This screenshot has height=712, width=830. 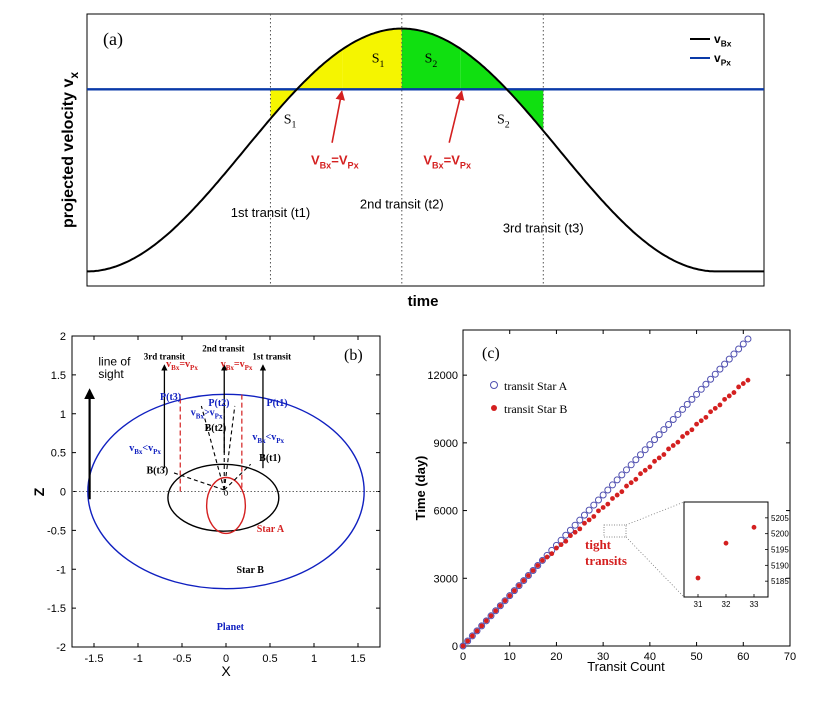 What do you see at coordinates (223, 497) in the screenshot?
I see `orbit-star-b` at bounding box center [223, 497].